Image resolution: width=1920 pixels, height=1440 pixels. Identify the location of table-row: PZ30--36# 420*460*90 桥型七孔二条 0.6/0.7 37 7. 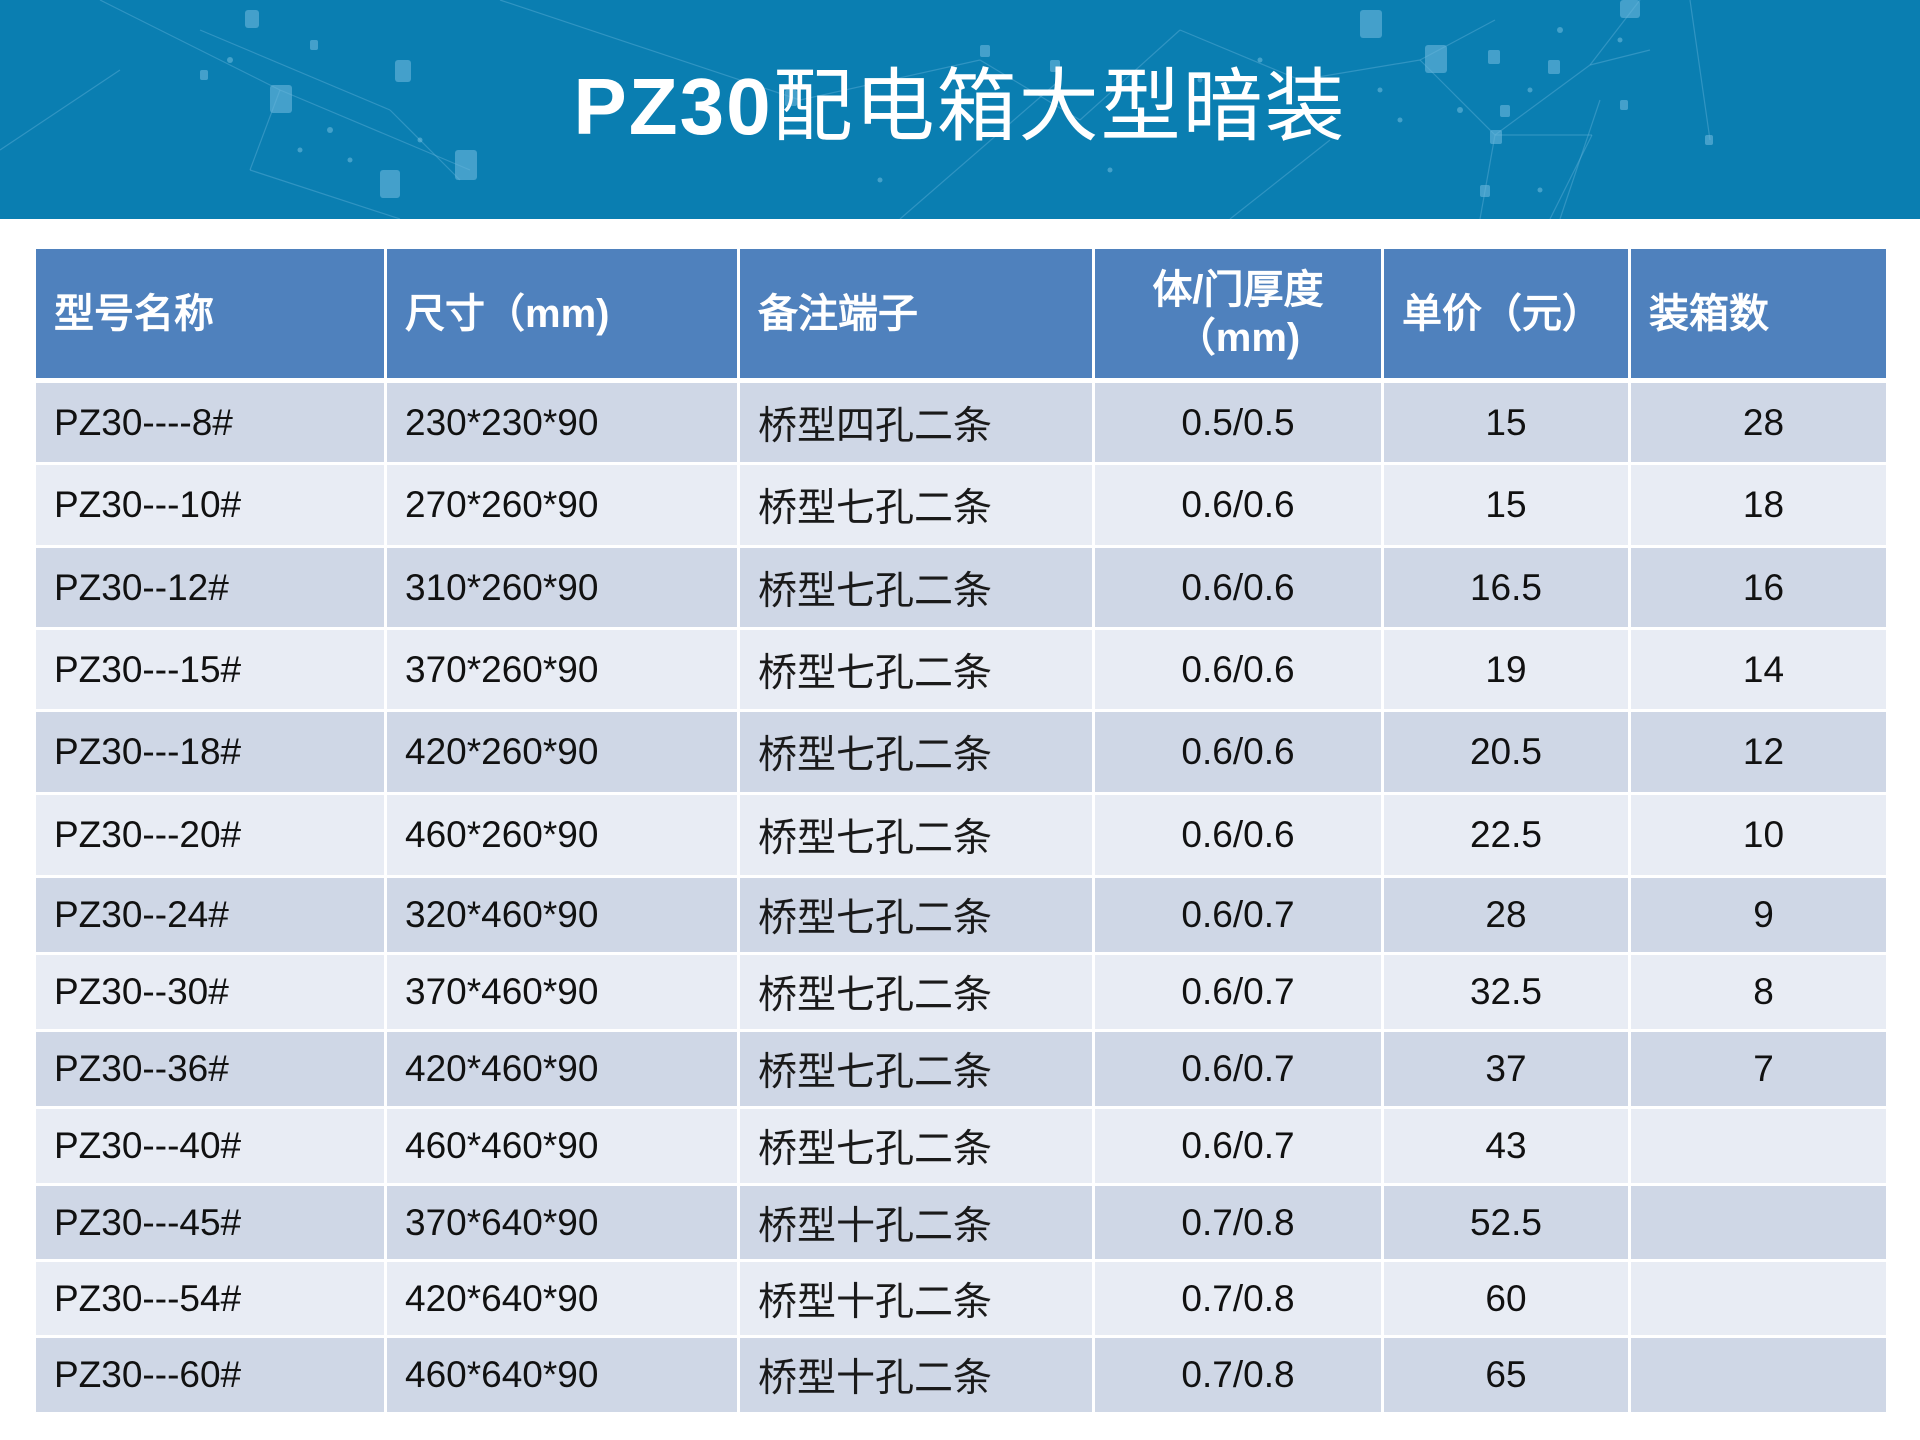
(961, 1069).